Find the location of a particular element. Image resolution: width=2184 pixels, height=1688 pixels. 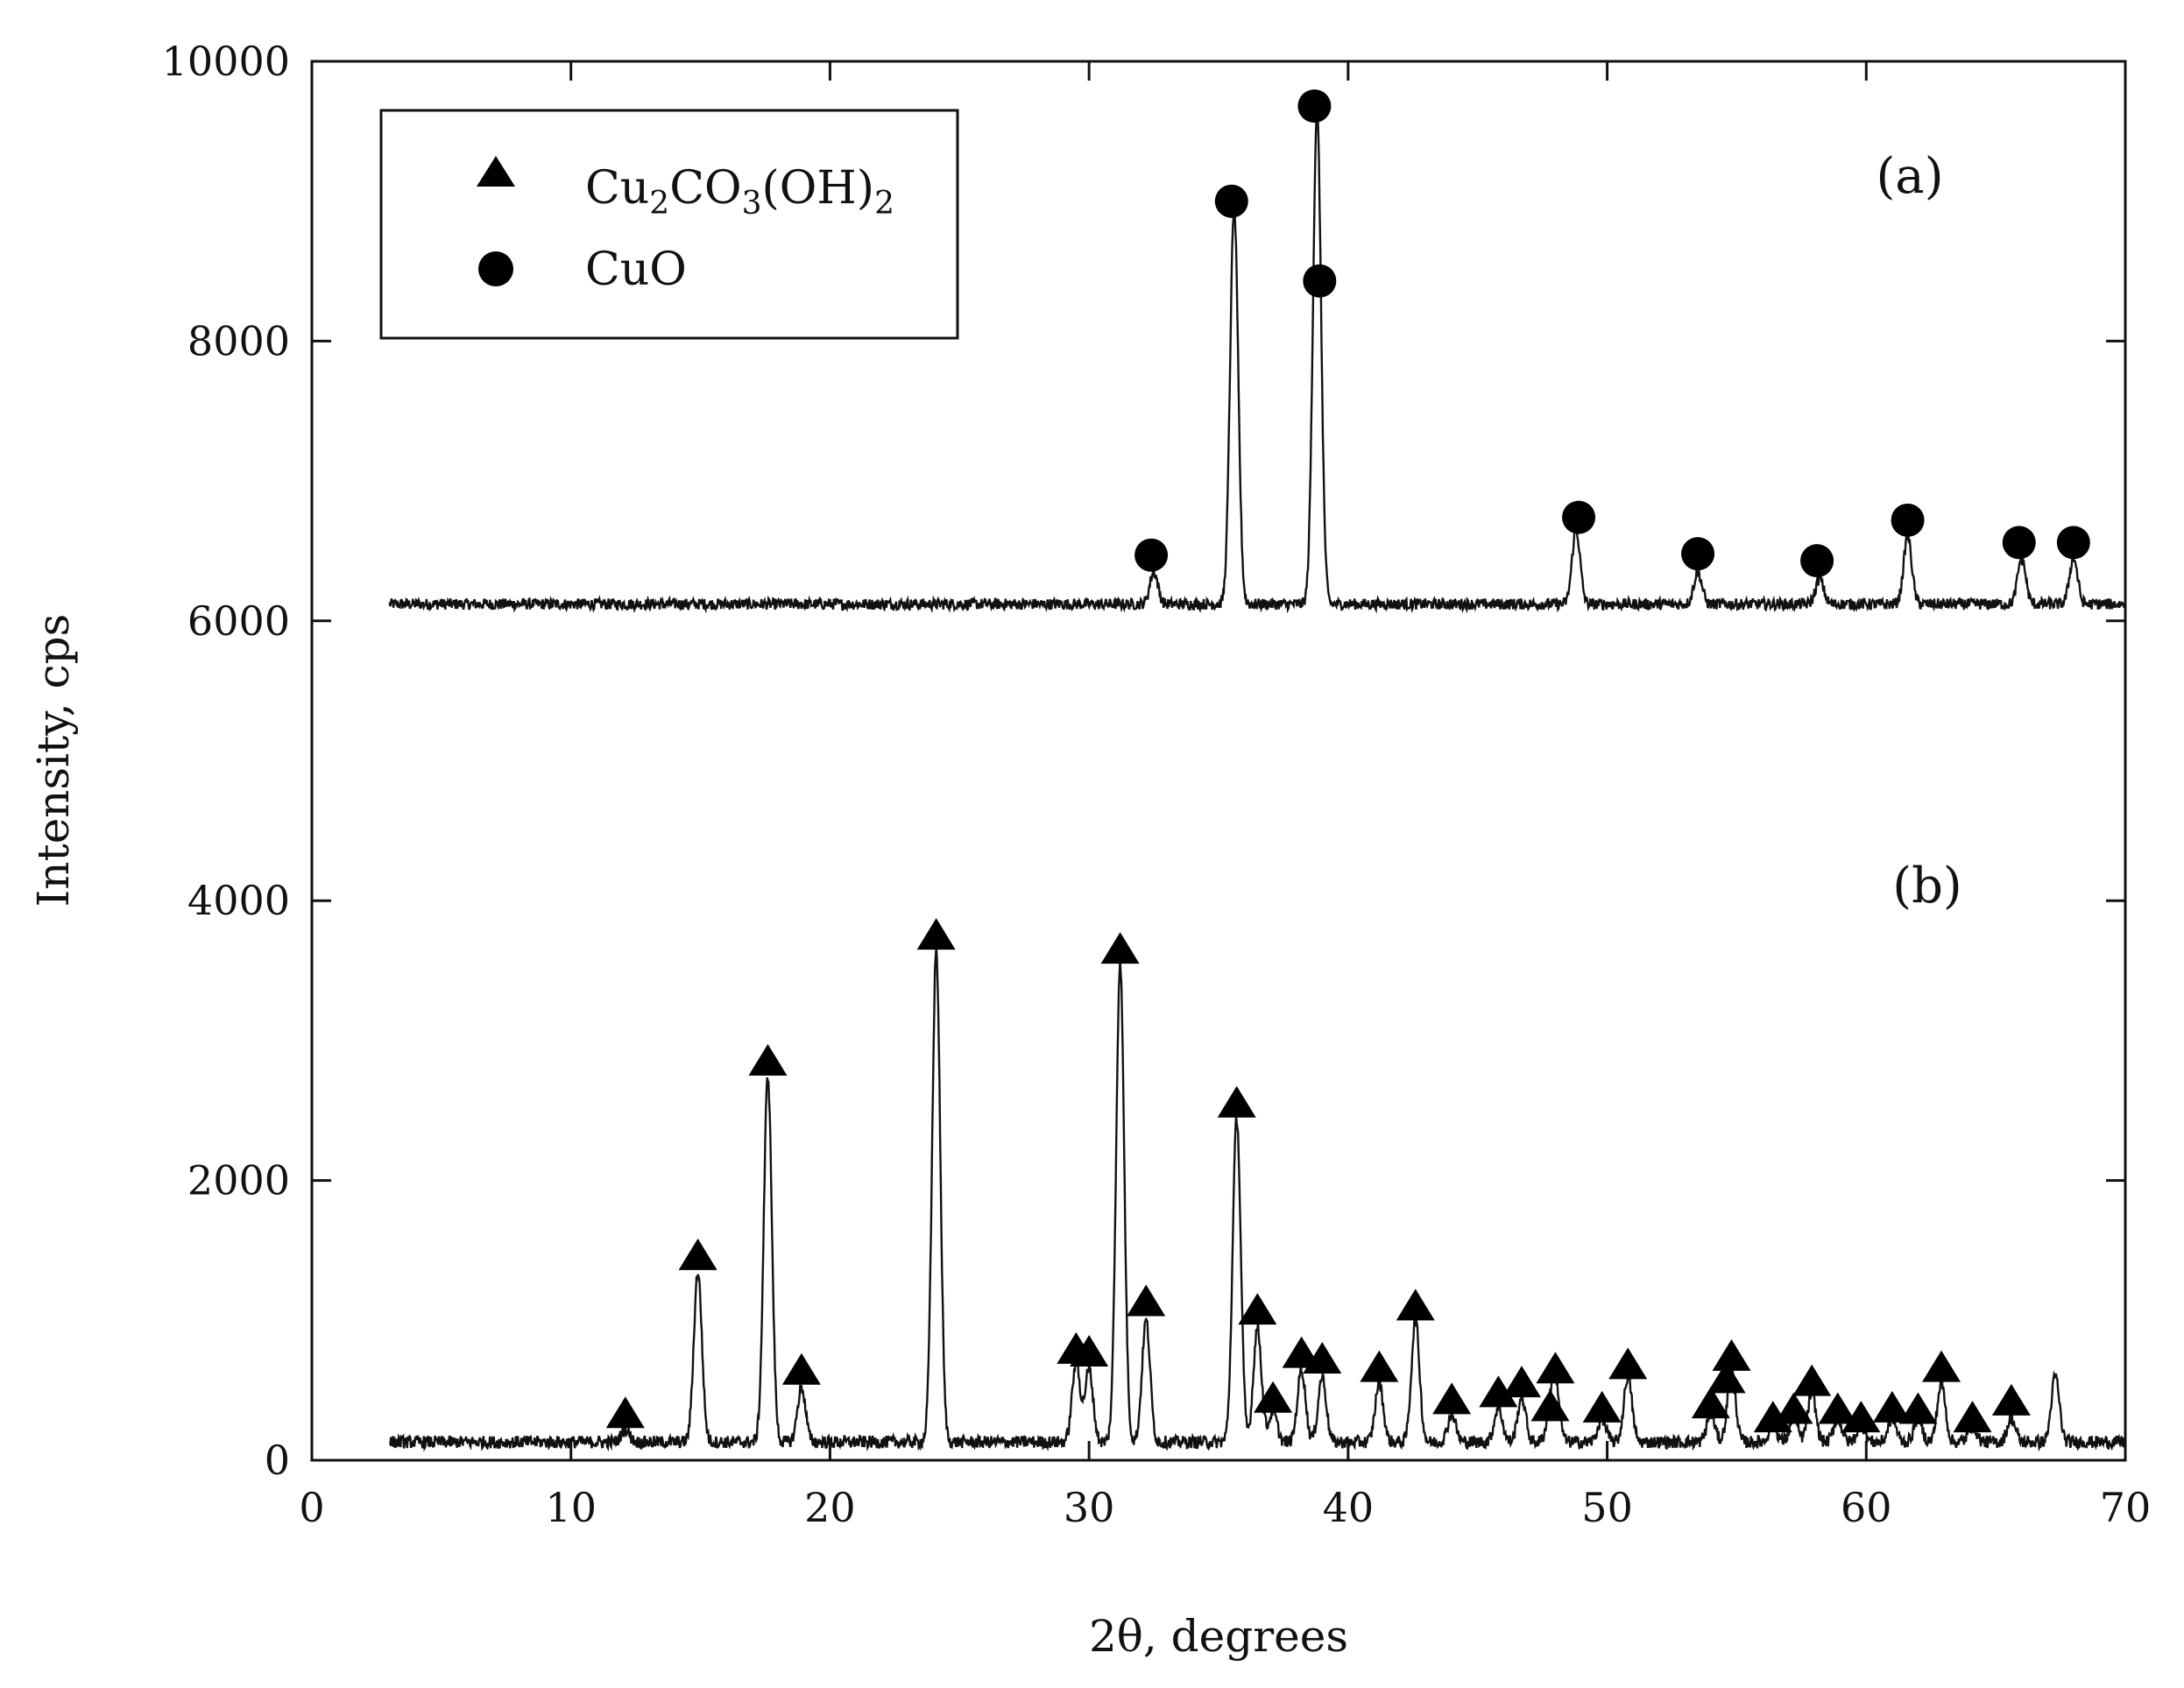

legend-triangle-icon is located at coordinates (496, 171).